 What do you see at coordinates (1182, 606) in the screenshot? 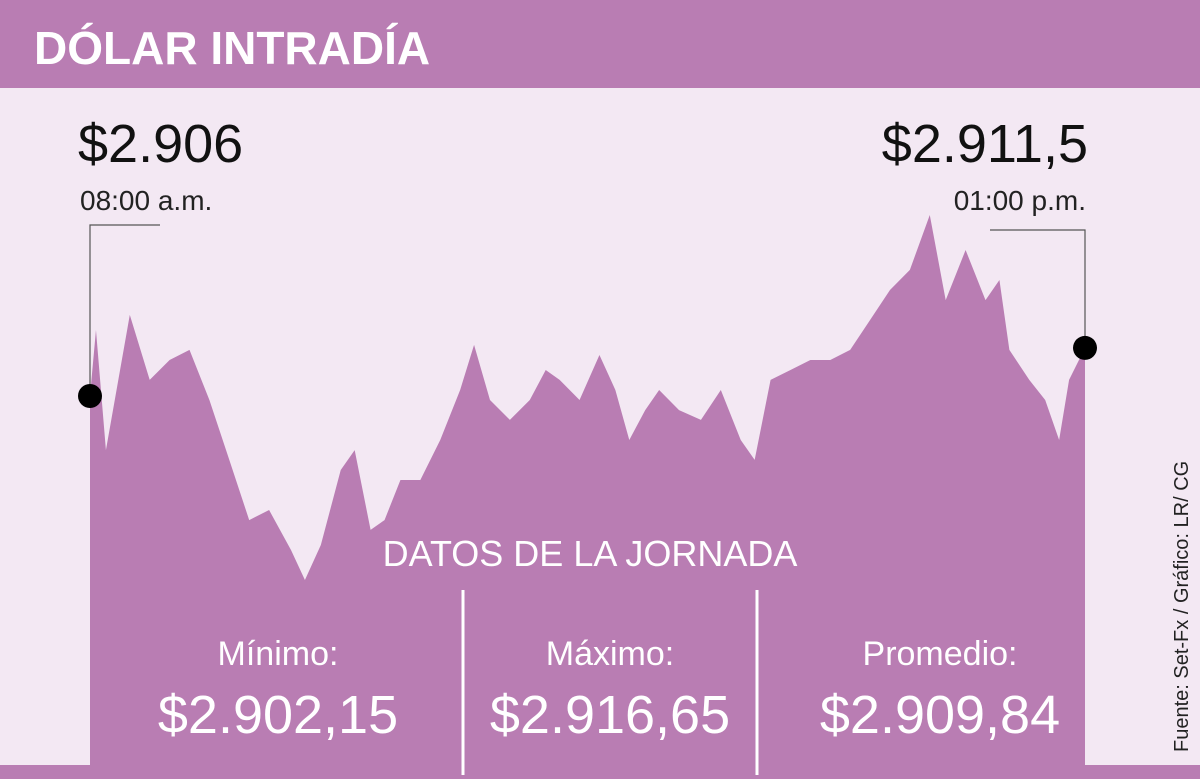
I see `source: Fuente: Set-Fx / Gráfico: LR/ CG` at bounding box center [1182, 606].